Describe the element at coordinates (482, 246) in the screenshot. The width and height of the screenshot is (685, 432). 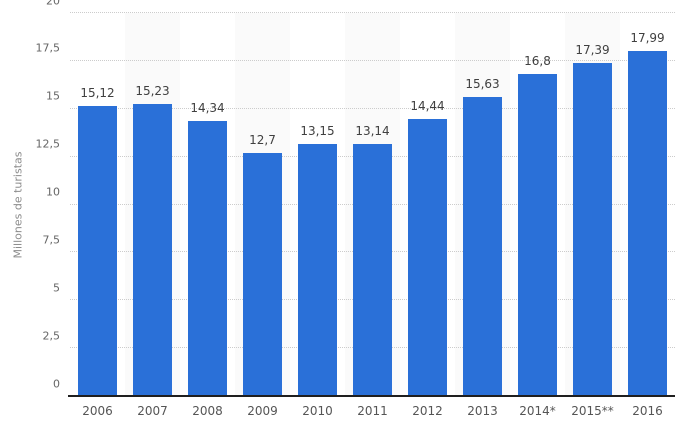
I see `bar-2013` at that location.